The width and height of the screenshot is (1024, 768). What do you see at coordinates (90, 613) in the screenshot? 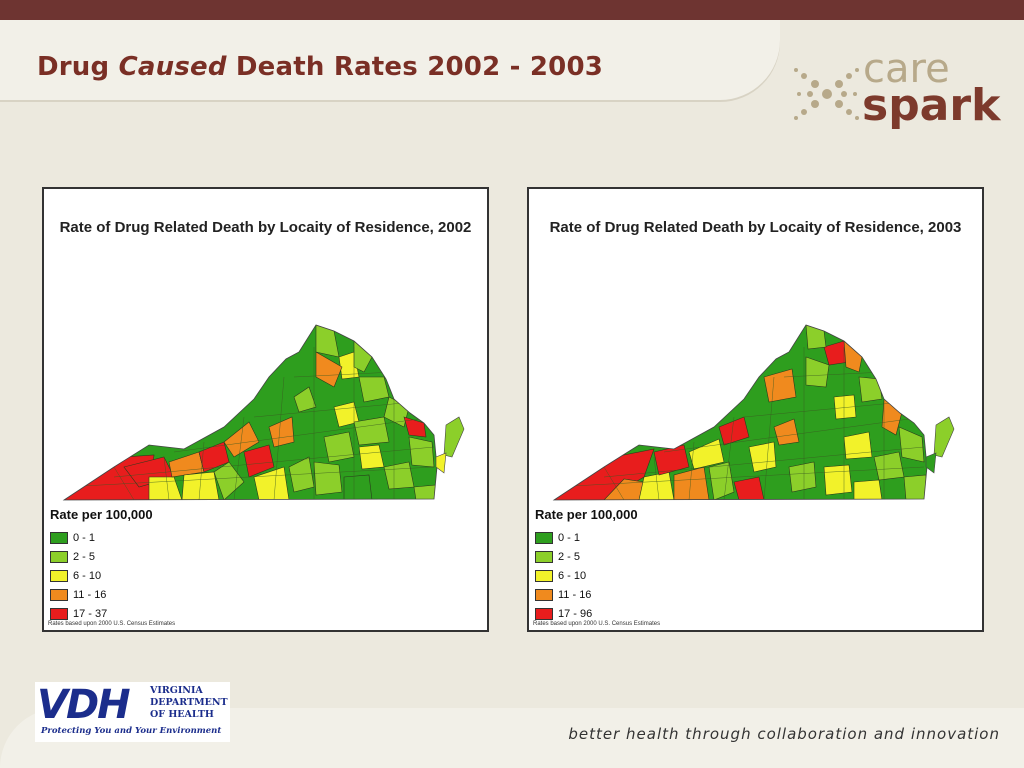
I see `legend-label: 17 - 37` at bounding box center [90, 613].